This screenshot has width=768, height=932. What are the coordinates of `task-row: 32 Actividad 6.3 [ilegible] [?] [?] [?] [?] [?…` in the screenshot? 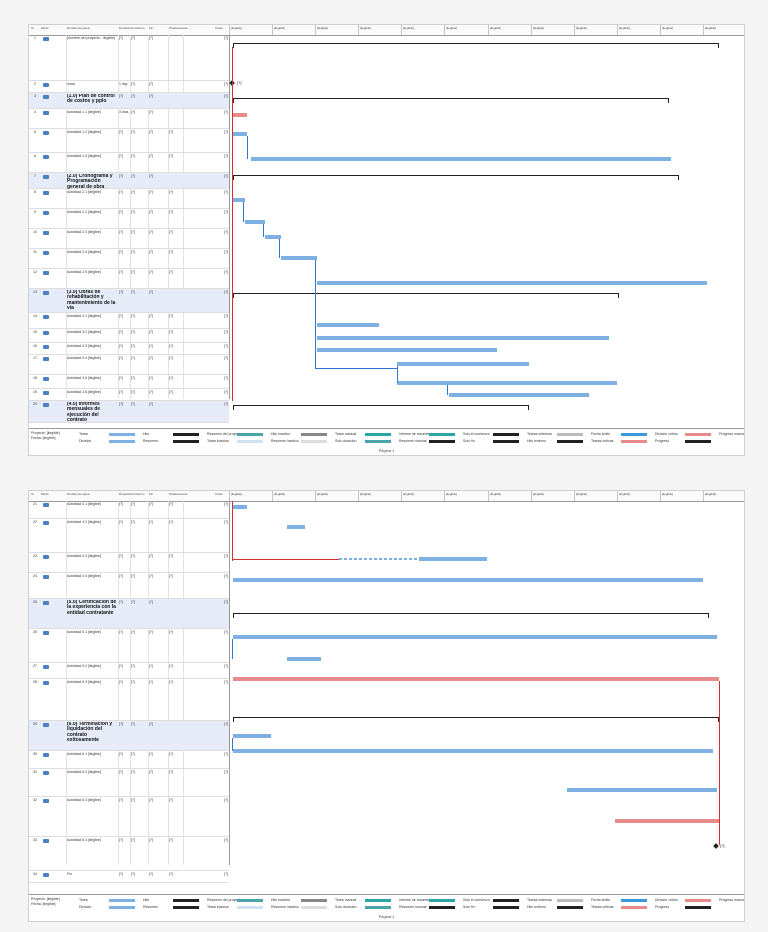 It's located at (129, 817).